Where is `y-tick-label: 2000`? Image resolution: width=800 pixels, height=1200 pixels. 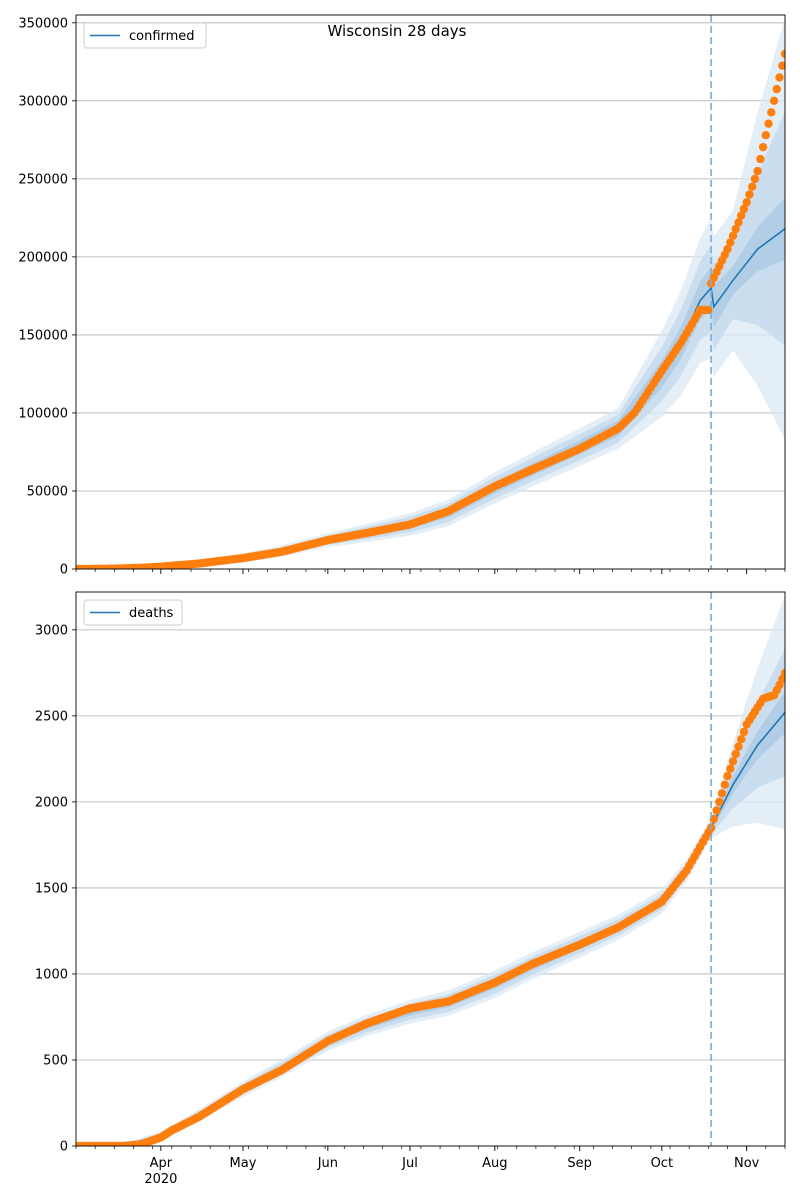
y-tick-label: 2000 is located at coordinates (51, 802).